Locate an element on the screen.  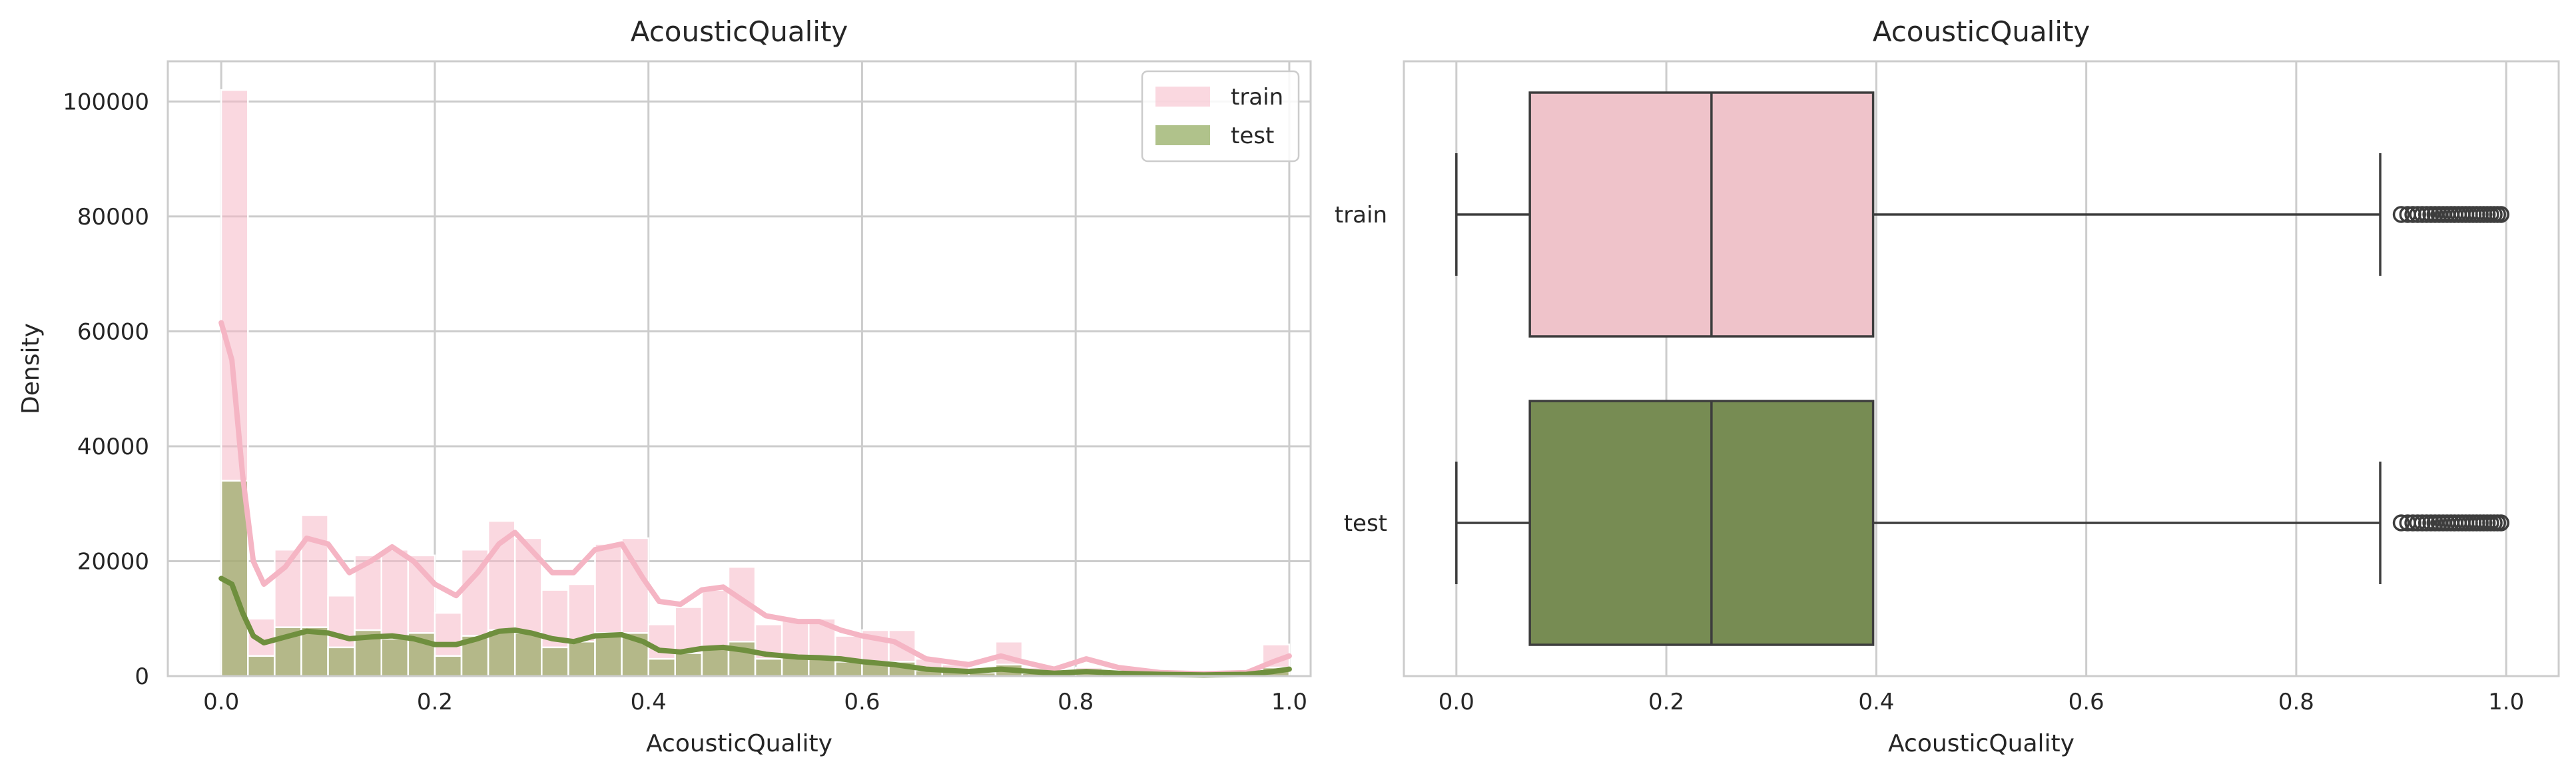
boxplot-test is located at coordinates (1982, 523).